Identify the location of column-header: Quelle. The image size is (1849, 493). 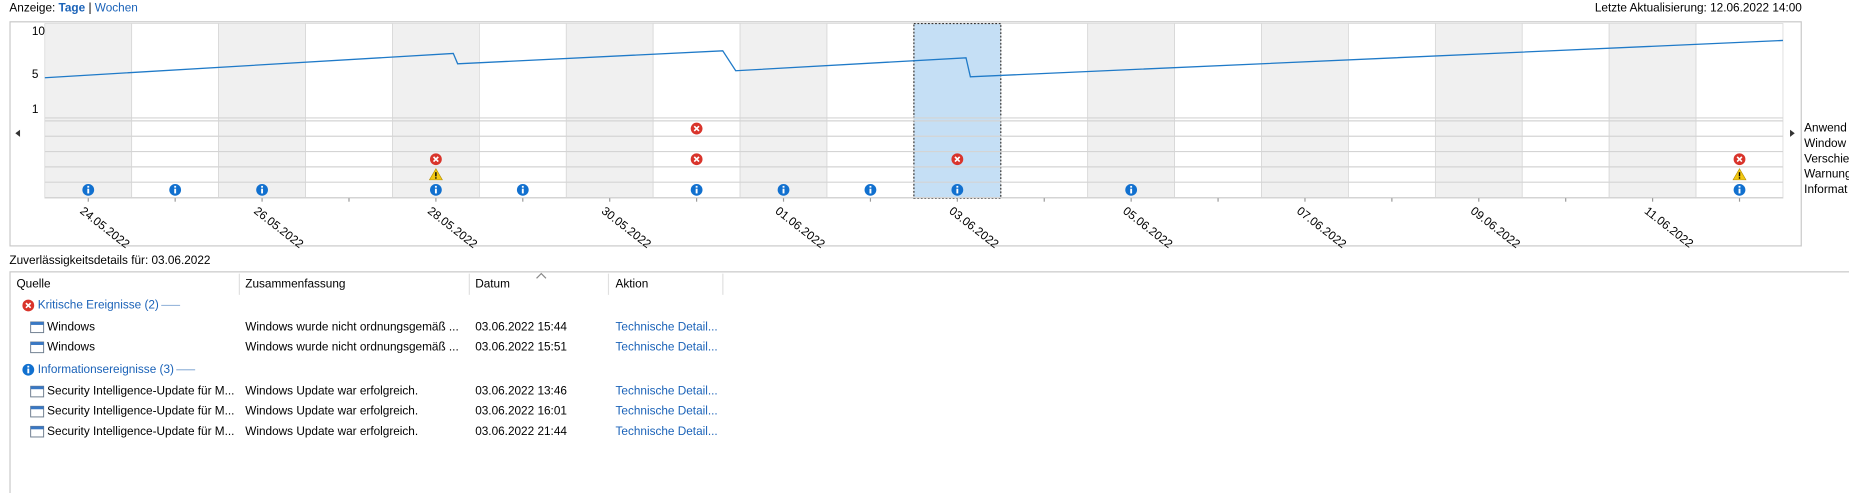
(34, 283).